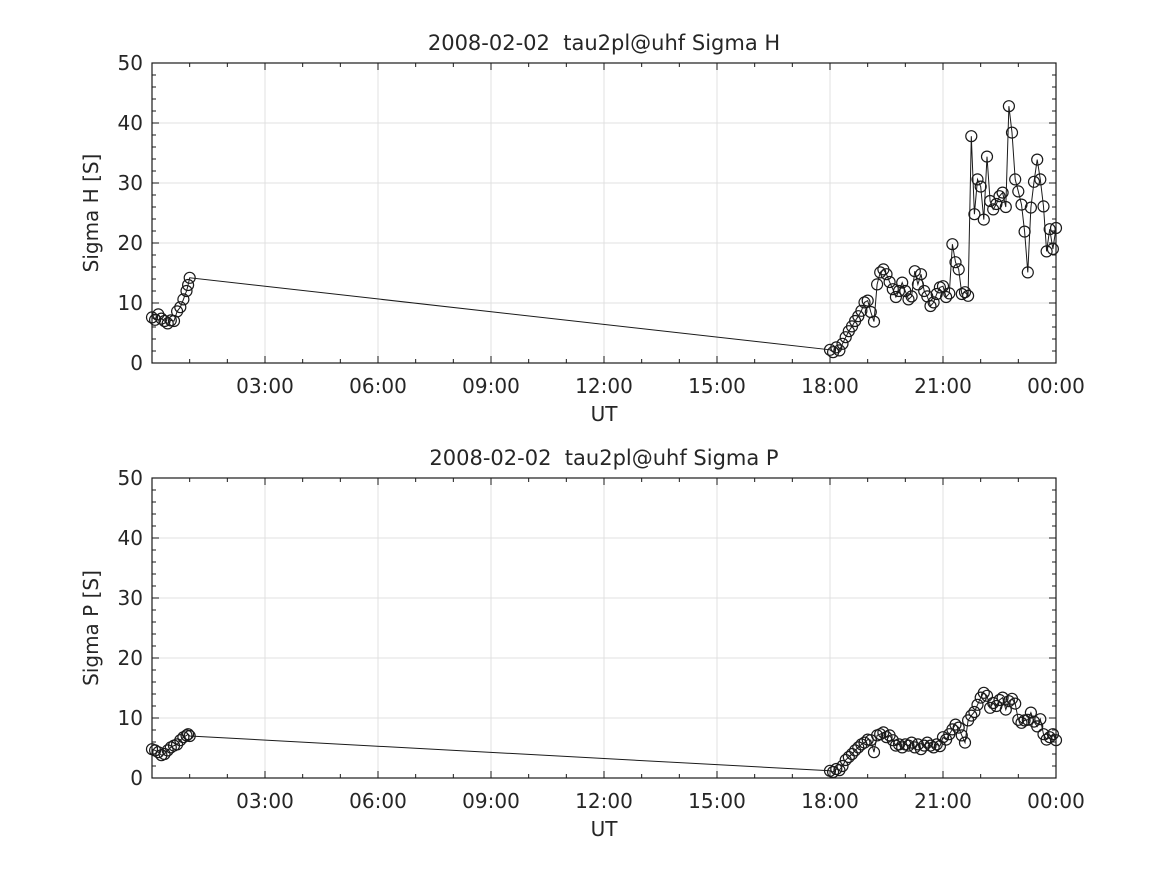  I want to click on x-tick-label: 21:00, so click(943, 386).